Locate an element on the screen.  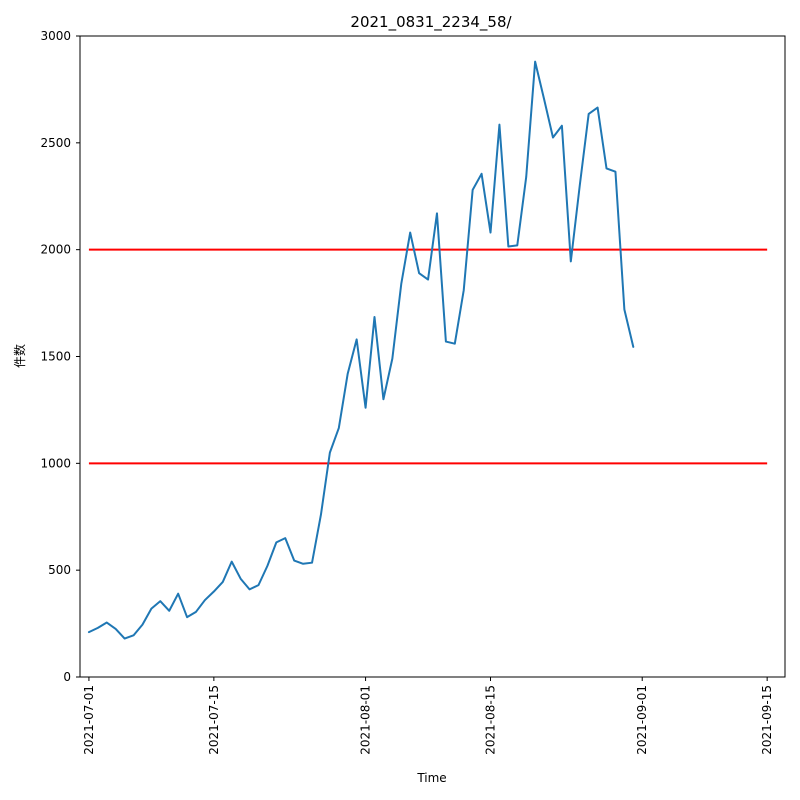
y-tick-label: 1500 is located at coordinates (55, 357).